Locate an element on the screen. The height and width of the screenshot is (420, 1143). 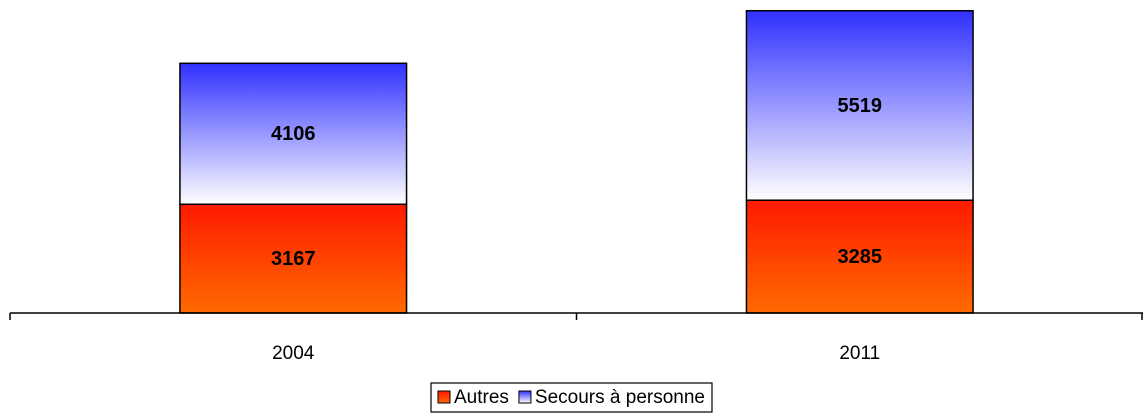
data-label: 3285 is located at coordinates (860, 257).